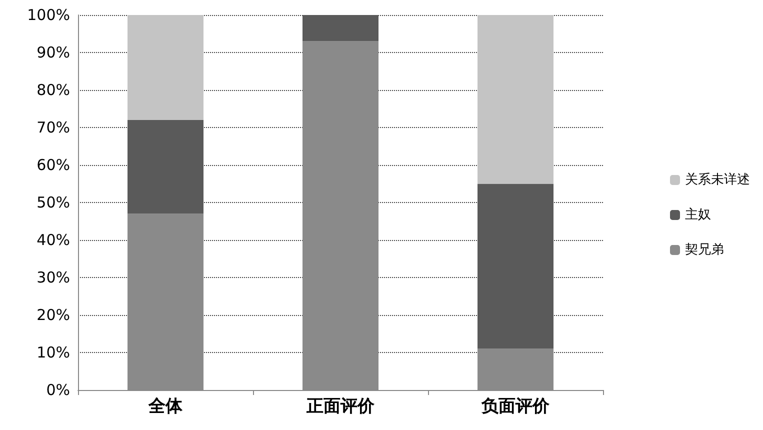 The image size is (763, 430). Describe the element at coordinates (53, 240) in the screenshot. I see `y-tick-label: 40%` at that location.